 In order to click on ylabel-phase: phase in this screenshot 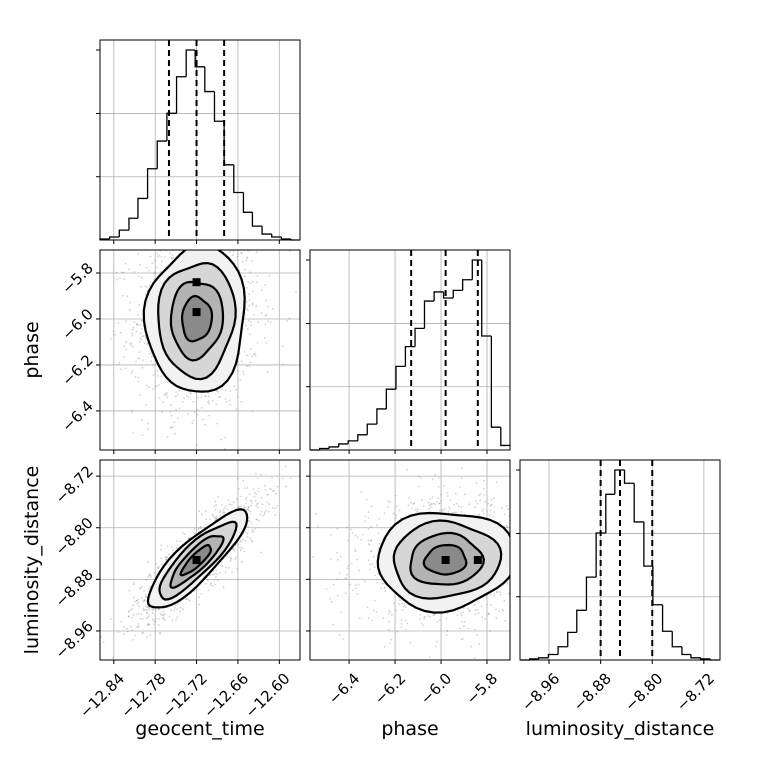, I will do `click(32, 349)`.